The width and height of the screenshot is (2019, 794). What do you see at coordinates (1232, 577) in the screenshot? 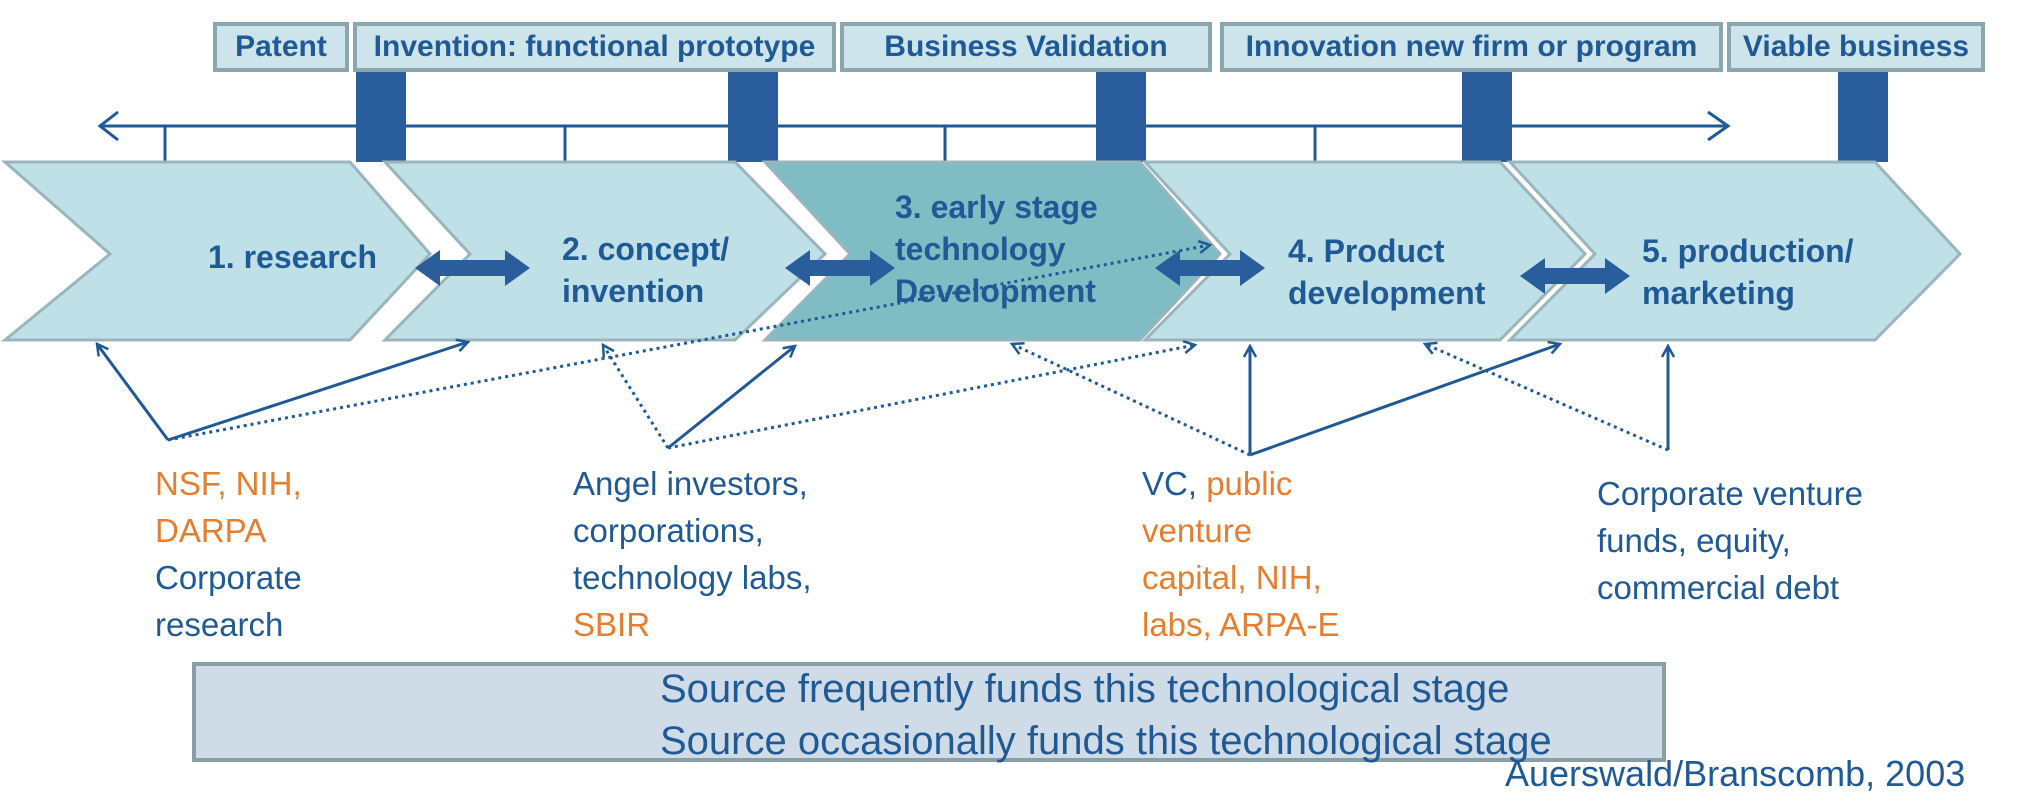
I see `source-line: capital, NIH,` at bounding box center [1232, 577].